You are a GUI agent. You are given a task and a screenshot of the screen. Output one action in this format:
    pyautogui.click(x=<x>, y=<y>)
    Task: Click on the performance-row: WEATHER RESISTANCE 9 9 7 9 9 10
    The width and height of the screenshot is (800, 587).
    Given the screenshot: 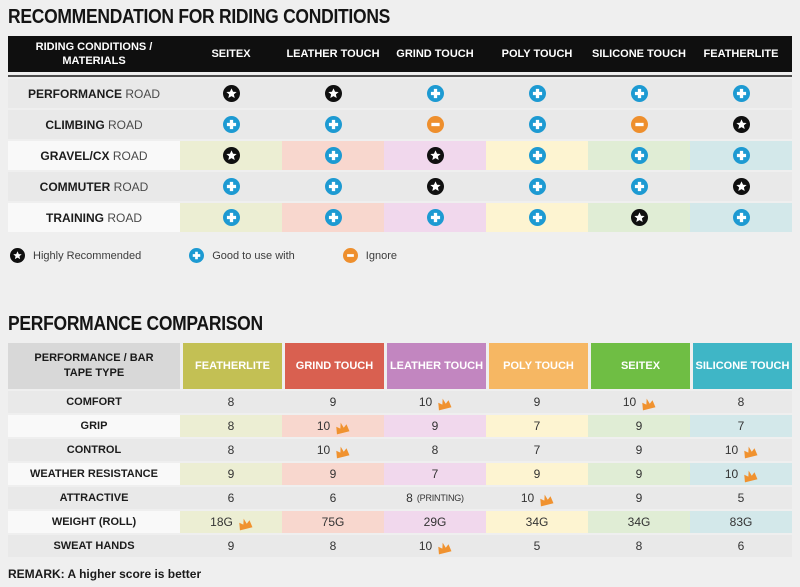 What is the action you would take?
    pyautogui.click(x=400, y=474)
    